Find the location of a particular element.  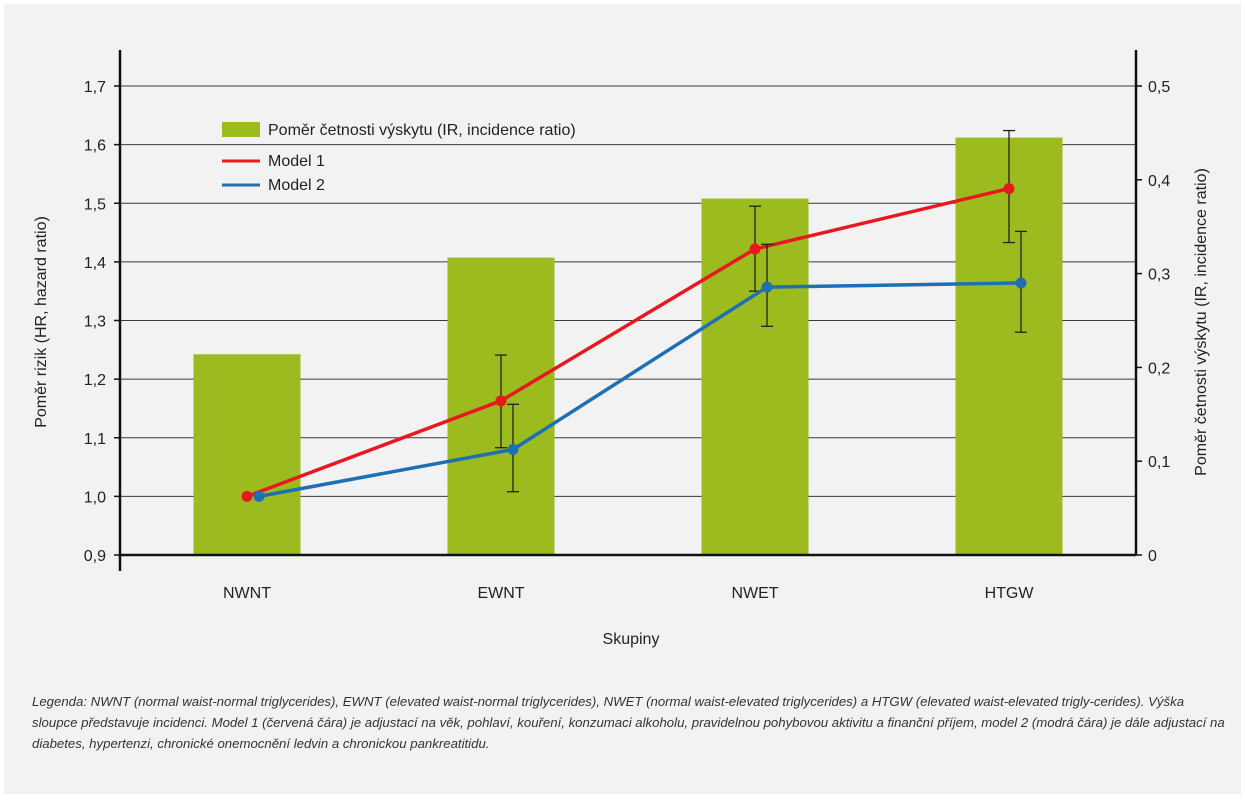

y2-tick-label: 0,2 is located at coordinates (1159, 368).